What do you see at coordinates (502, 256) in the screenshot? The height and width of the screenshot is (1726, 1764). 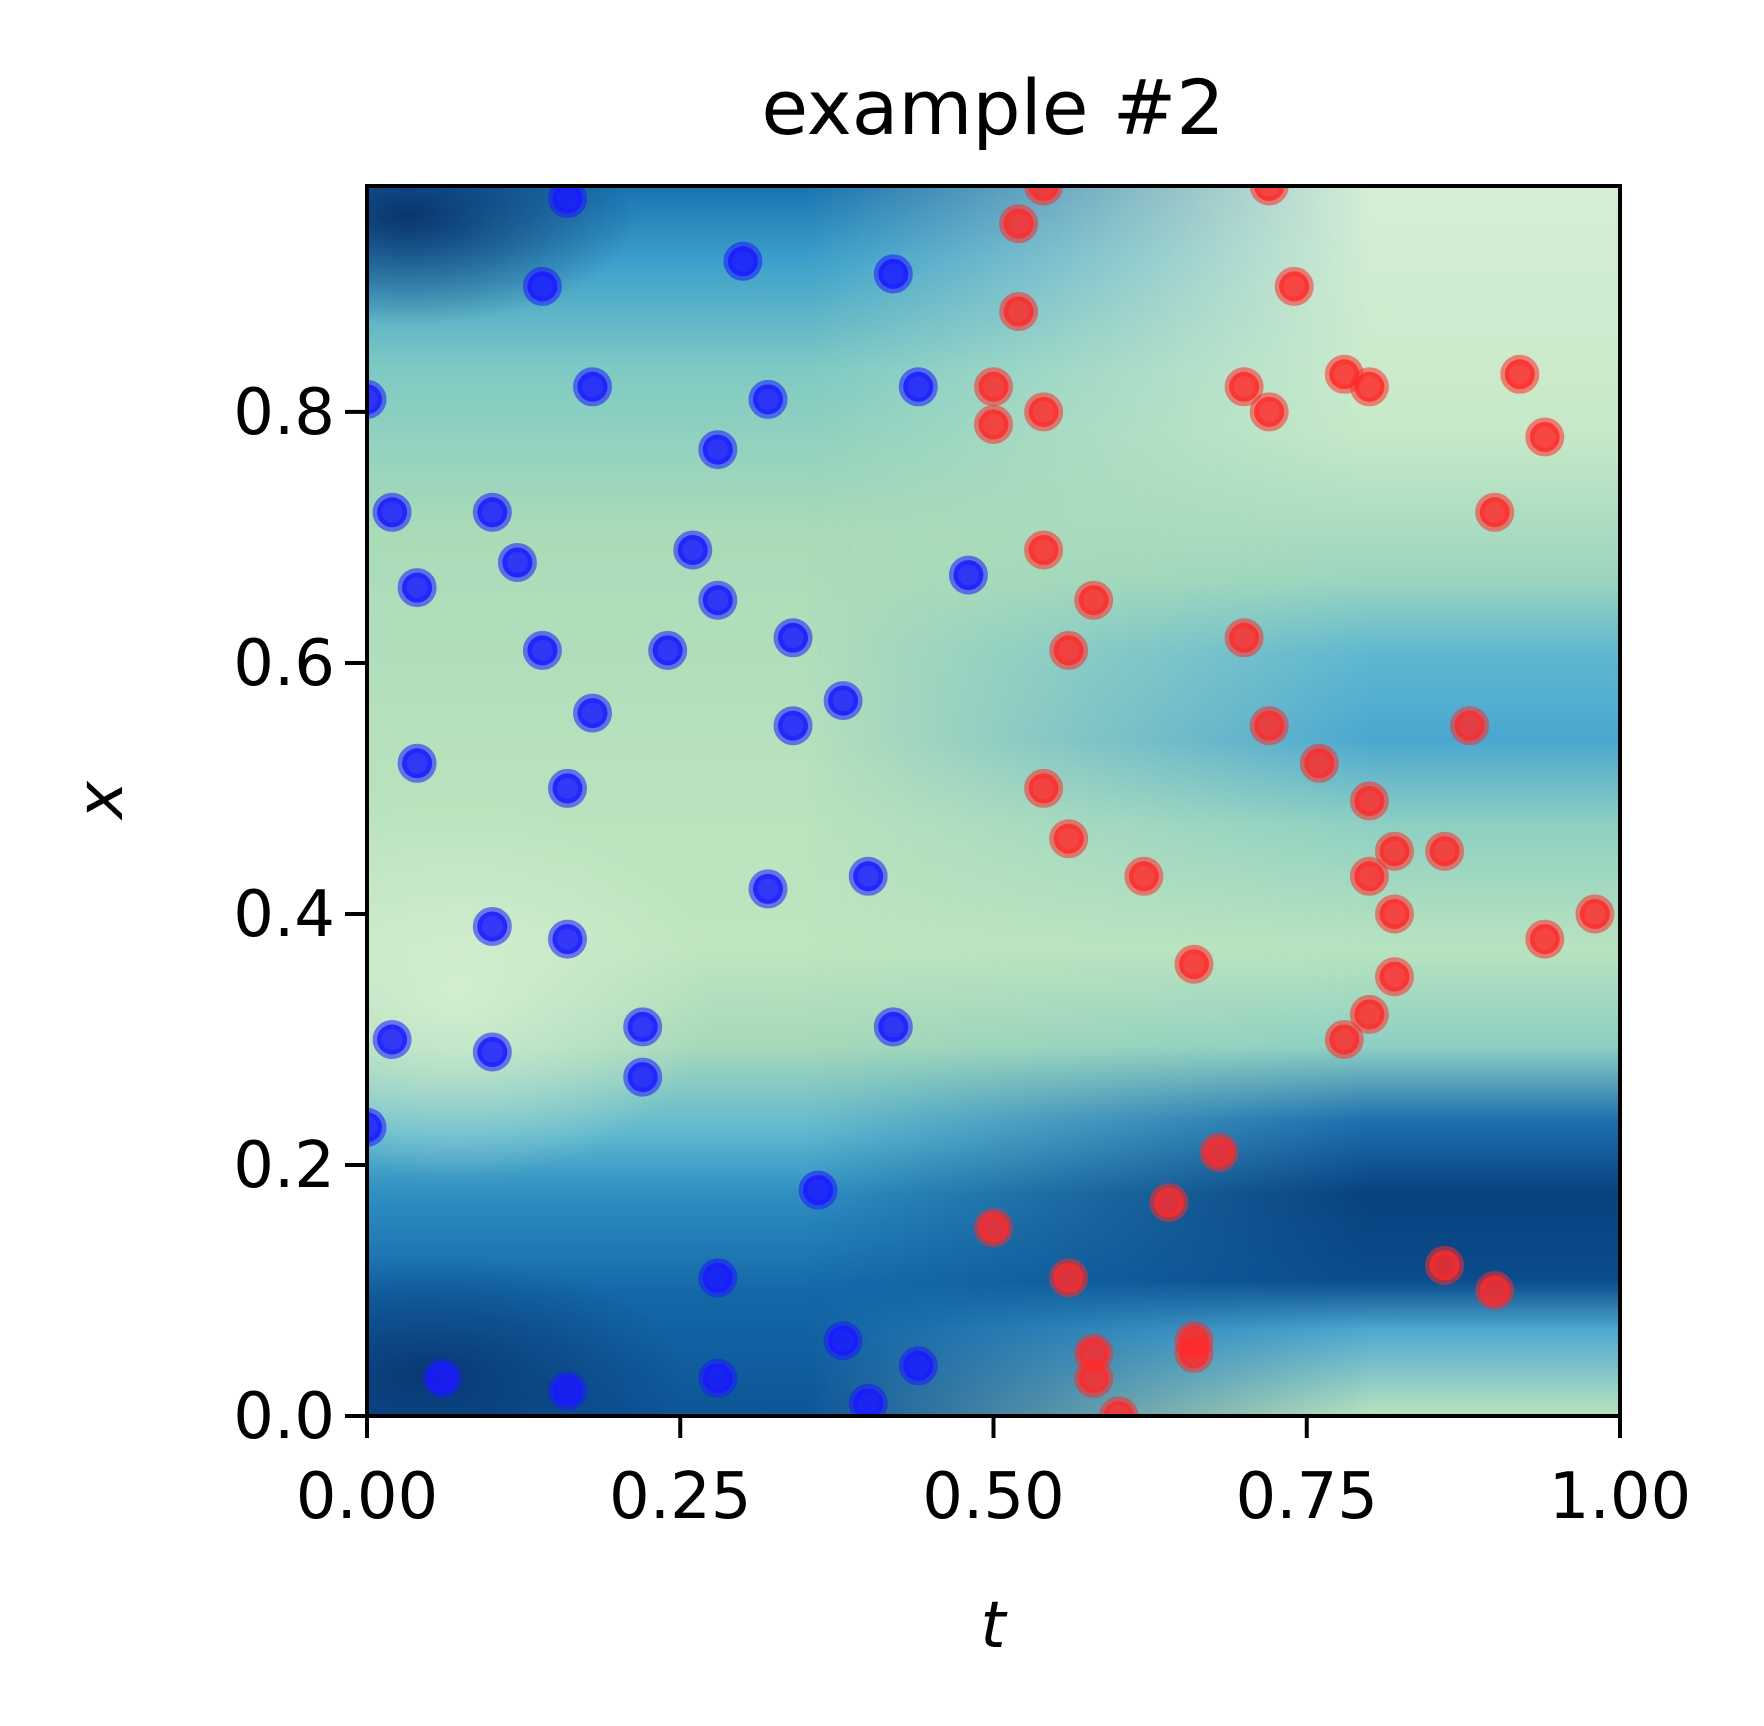 I see `heatmap-dark-top-left` at bounding box center [502, 256].